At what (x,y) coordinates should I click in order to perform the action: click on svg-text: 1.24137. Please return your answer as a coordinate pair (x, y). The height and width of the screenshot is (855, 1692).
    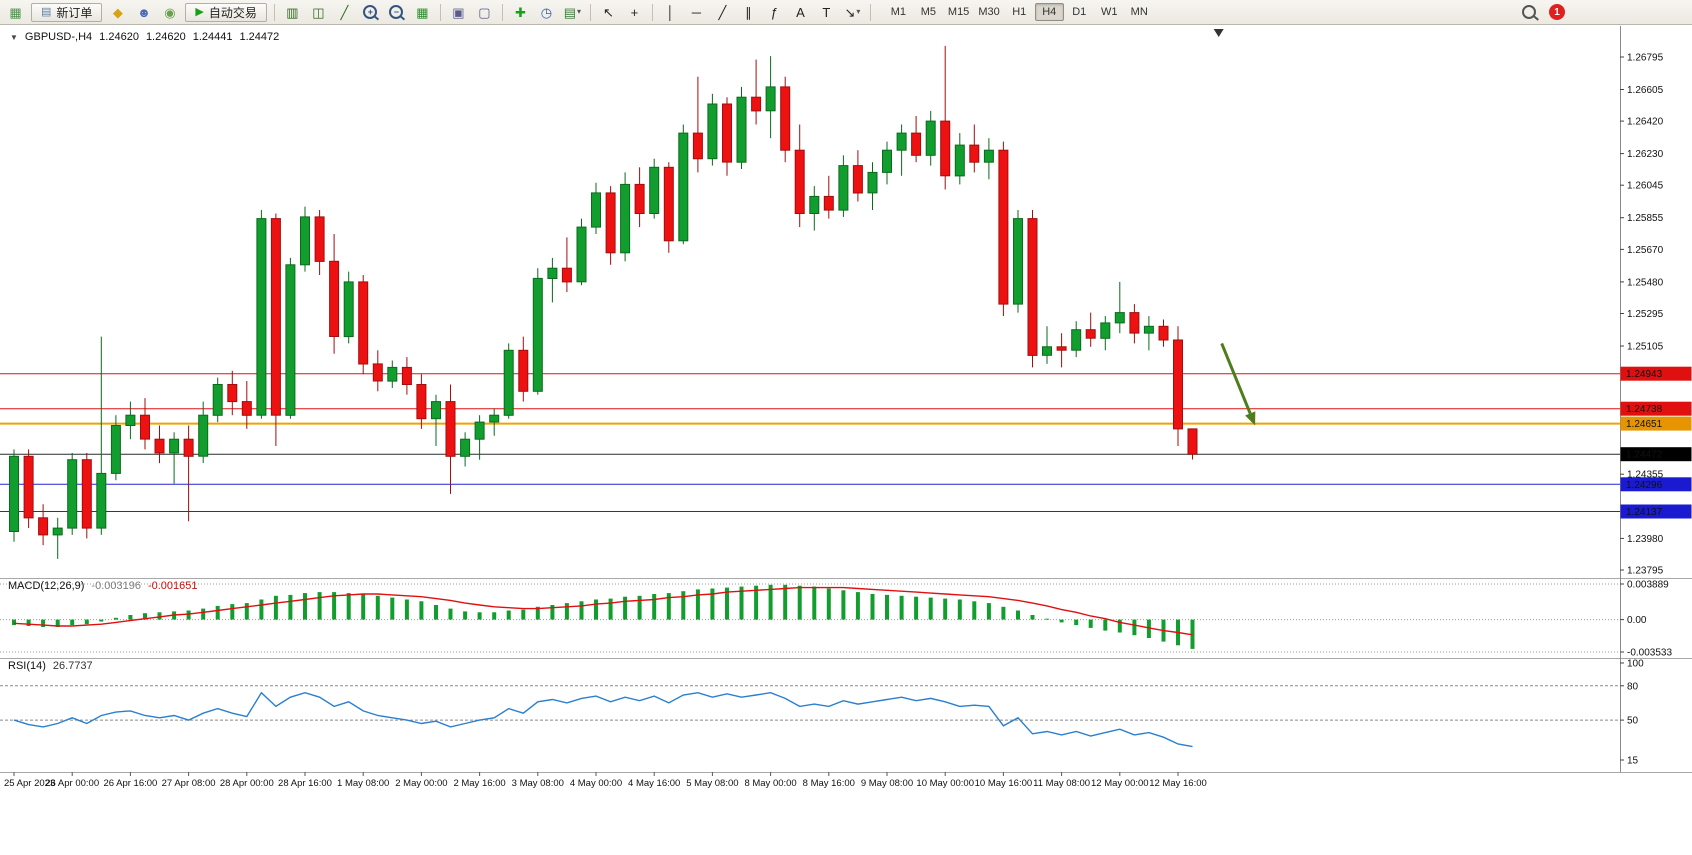
    Looking at the image, I should click on (1644, 512).